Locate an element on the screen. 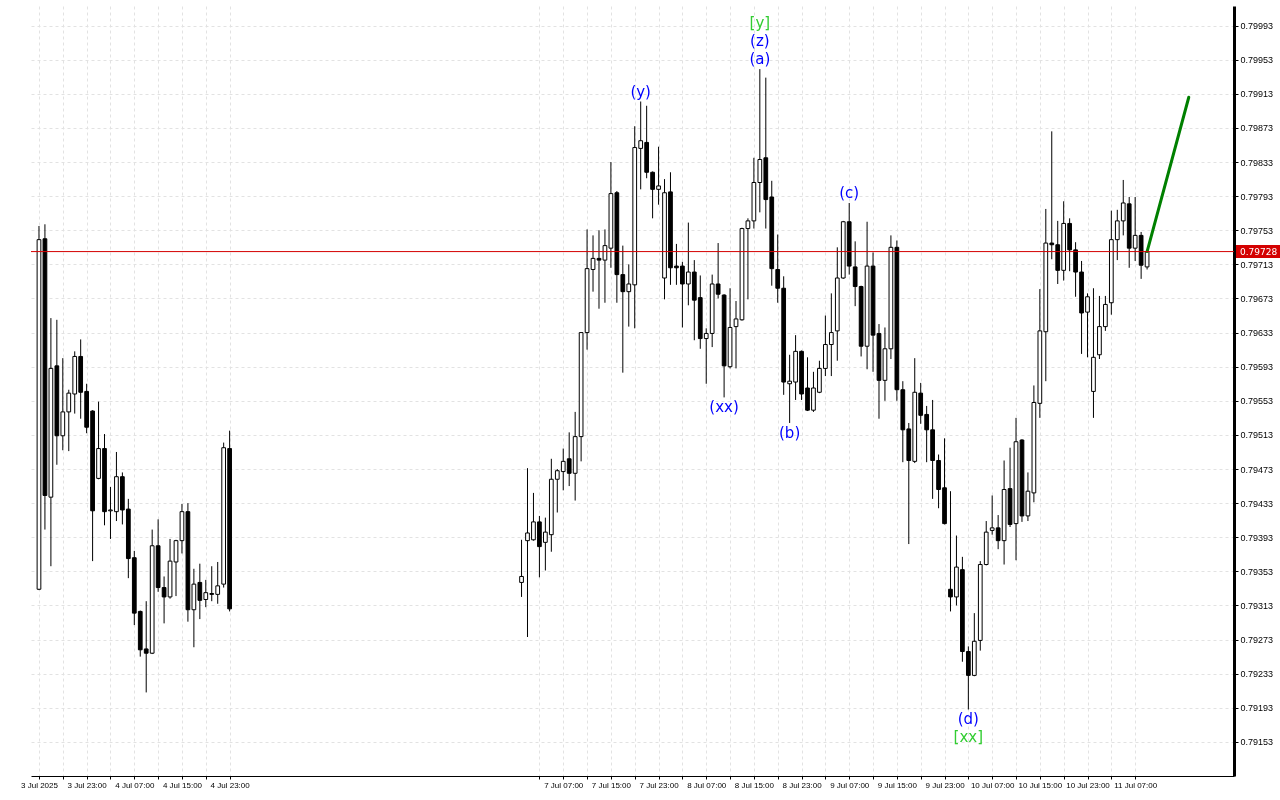 Image resolution: width=1280 pixels, height=800 pixels. y-tick-label: 0.79953 is located at coordinates (1257, 60).